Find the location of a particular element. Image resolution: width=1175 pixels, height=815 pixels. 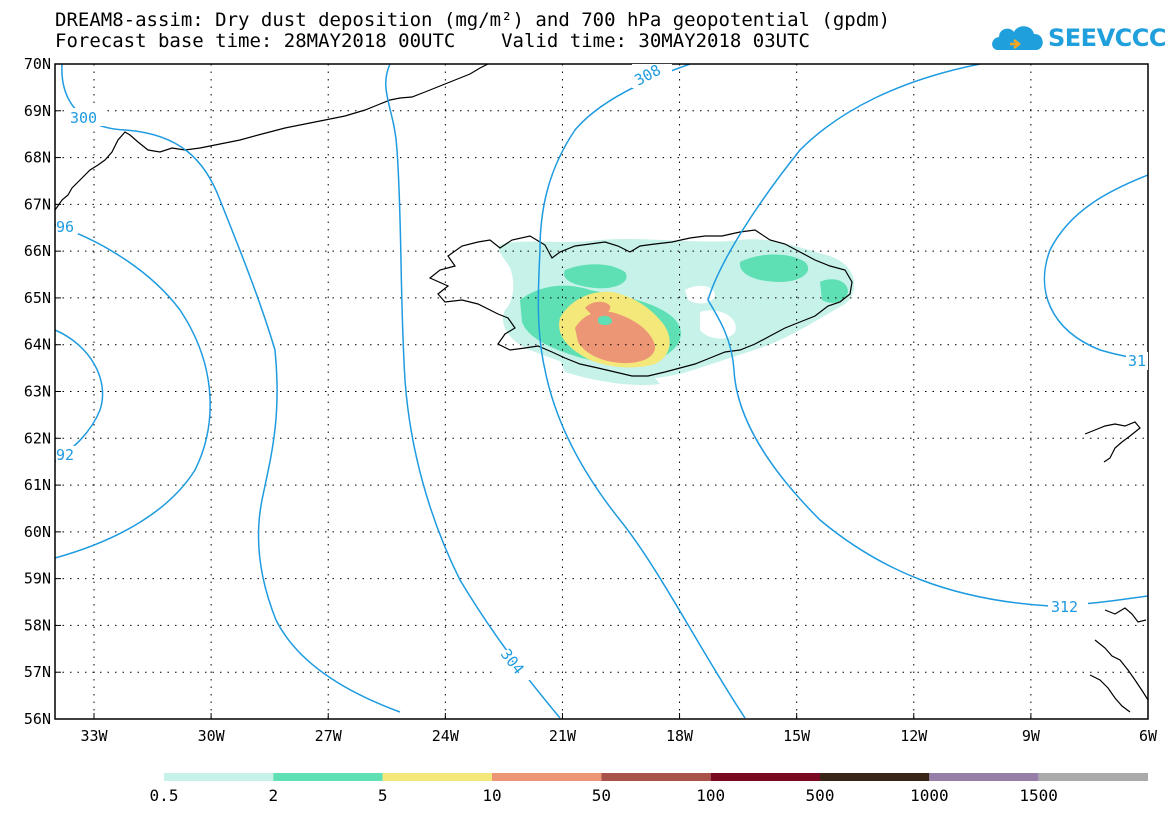

dust-deposition-field is located at coordinates (676, 312).